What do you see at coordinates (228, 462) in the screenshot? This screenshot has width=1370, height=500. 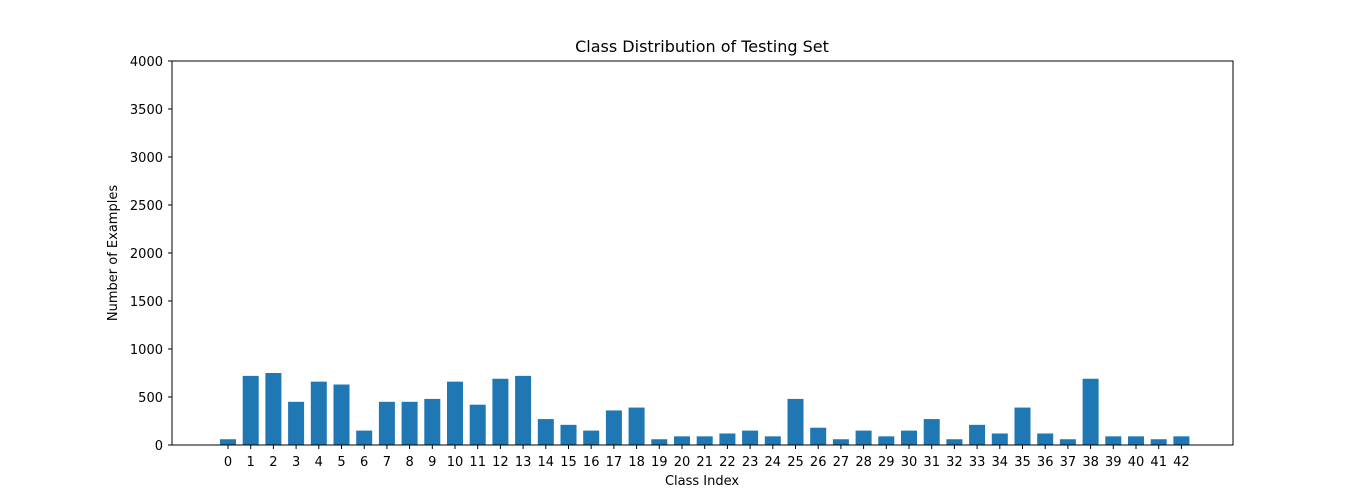 I see `x-tick-label: 0` at bounding box center [228, 462].